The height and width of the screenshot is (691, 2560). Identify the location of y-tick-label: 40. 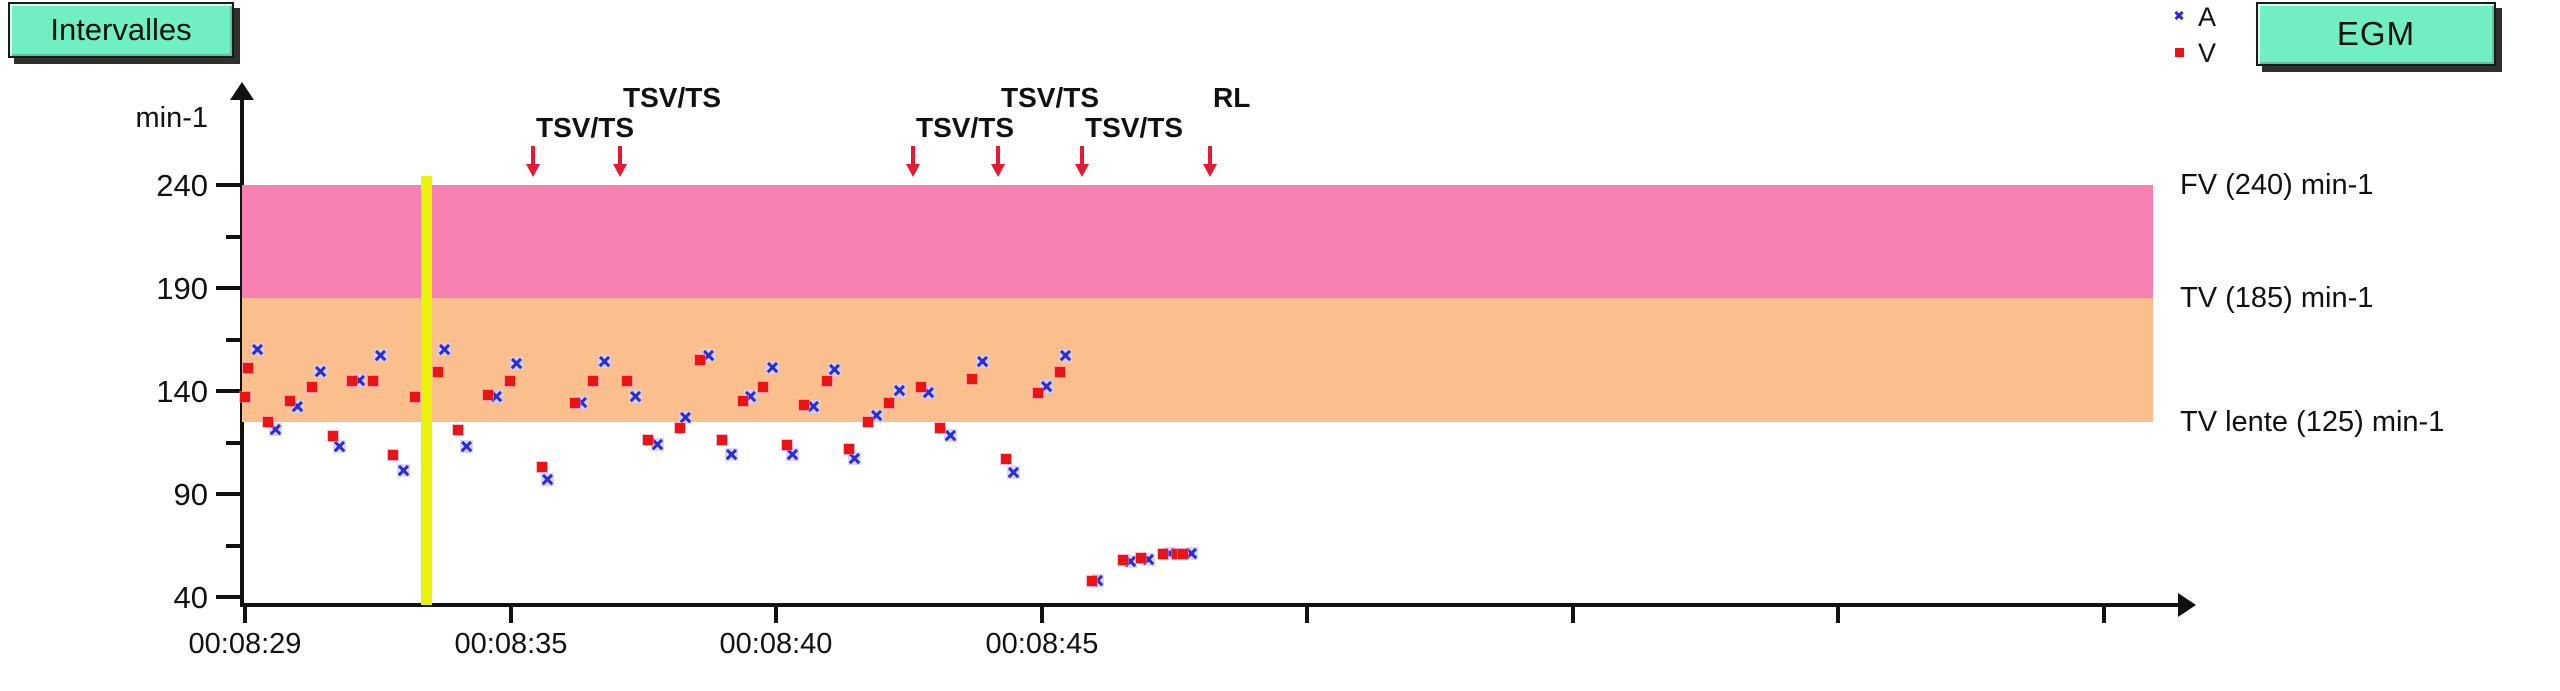
(190, 597).